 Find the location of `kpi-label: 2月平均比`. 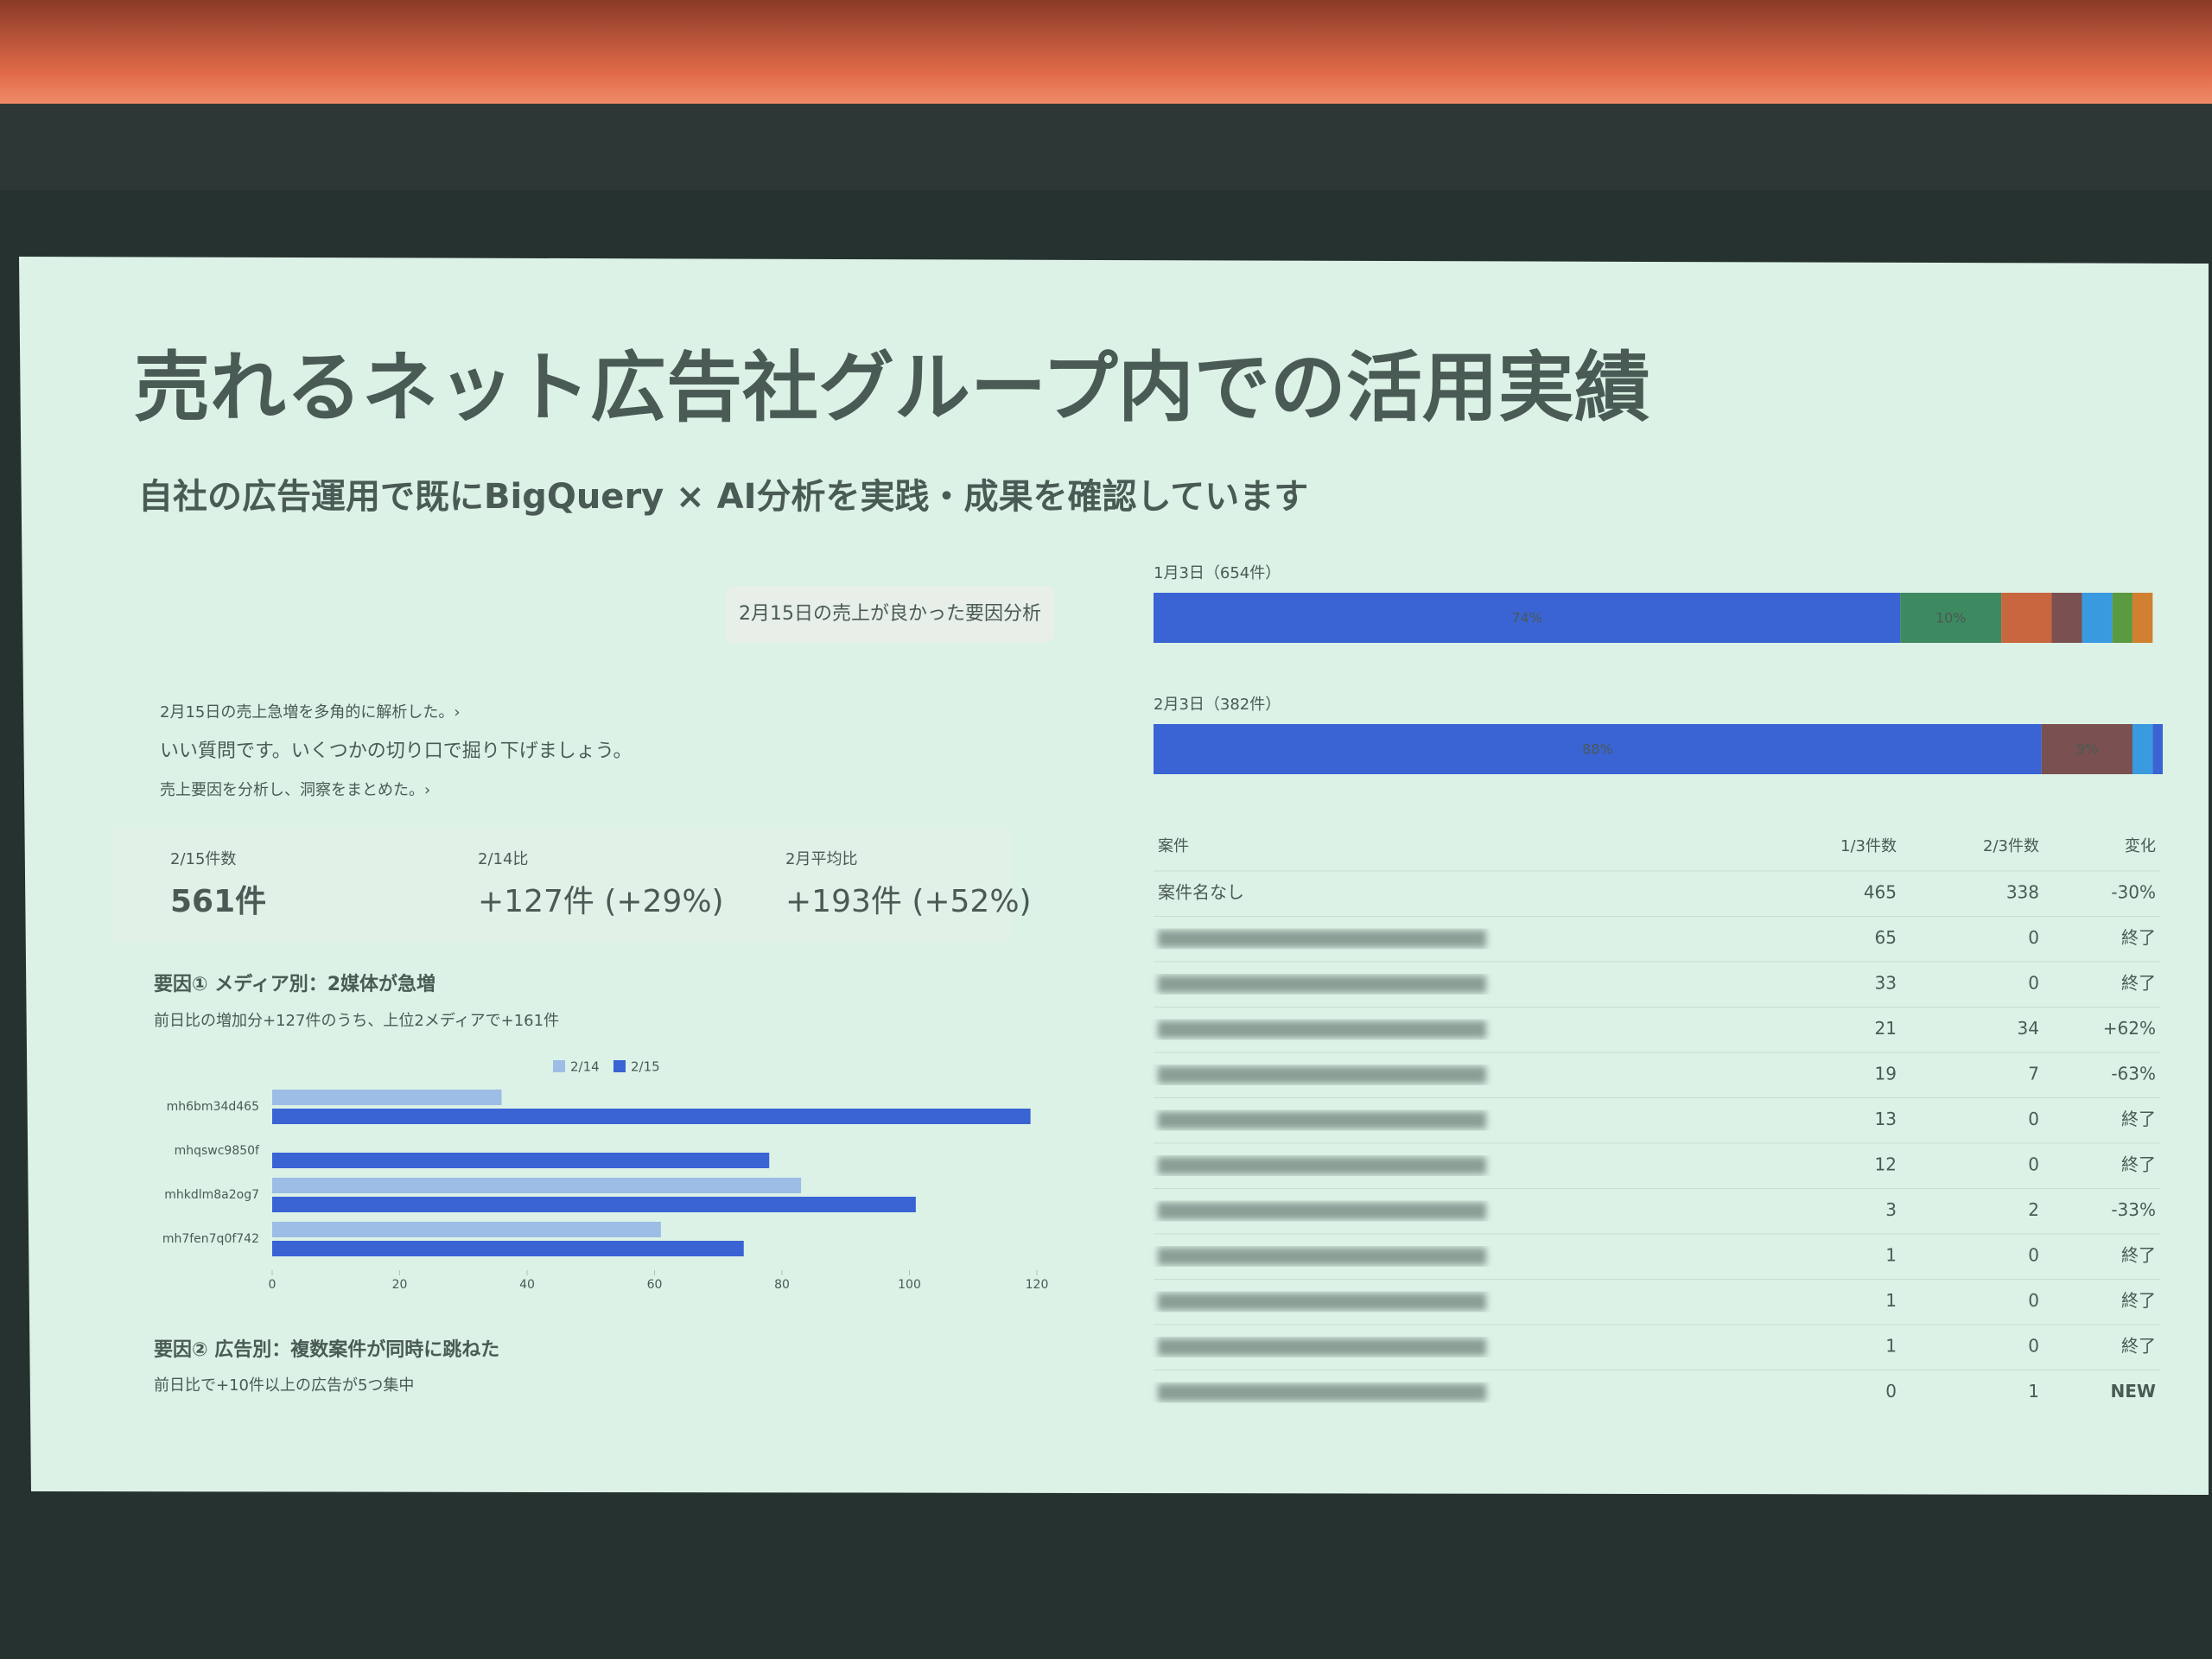

kpi-label: 2月平均比 is located at coordinates (821, 859).